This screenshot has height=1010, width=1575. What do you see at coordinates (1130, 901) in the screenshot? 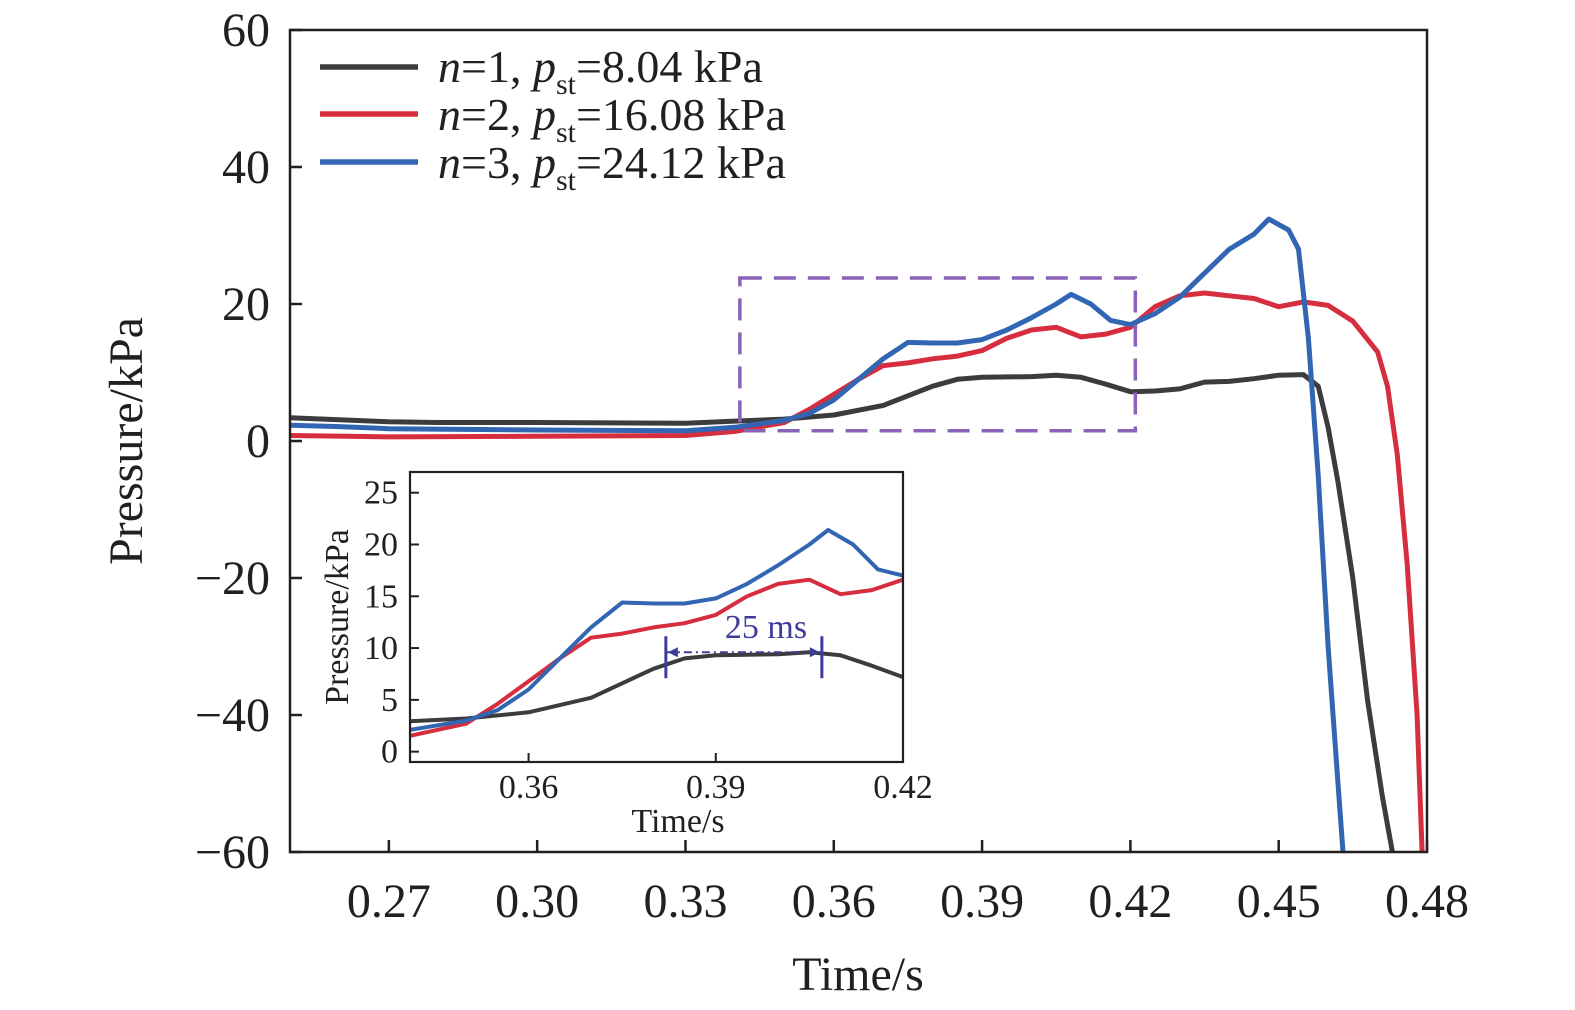
I see `main-x-tick-label: 0.42` at bounding box center [1130, 901].